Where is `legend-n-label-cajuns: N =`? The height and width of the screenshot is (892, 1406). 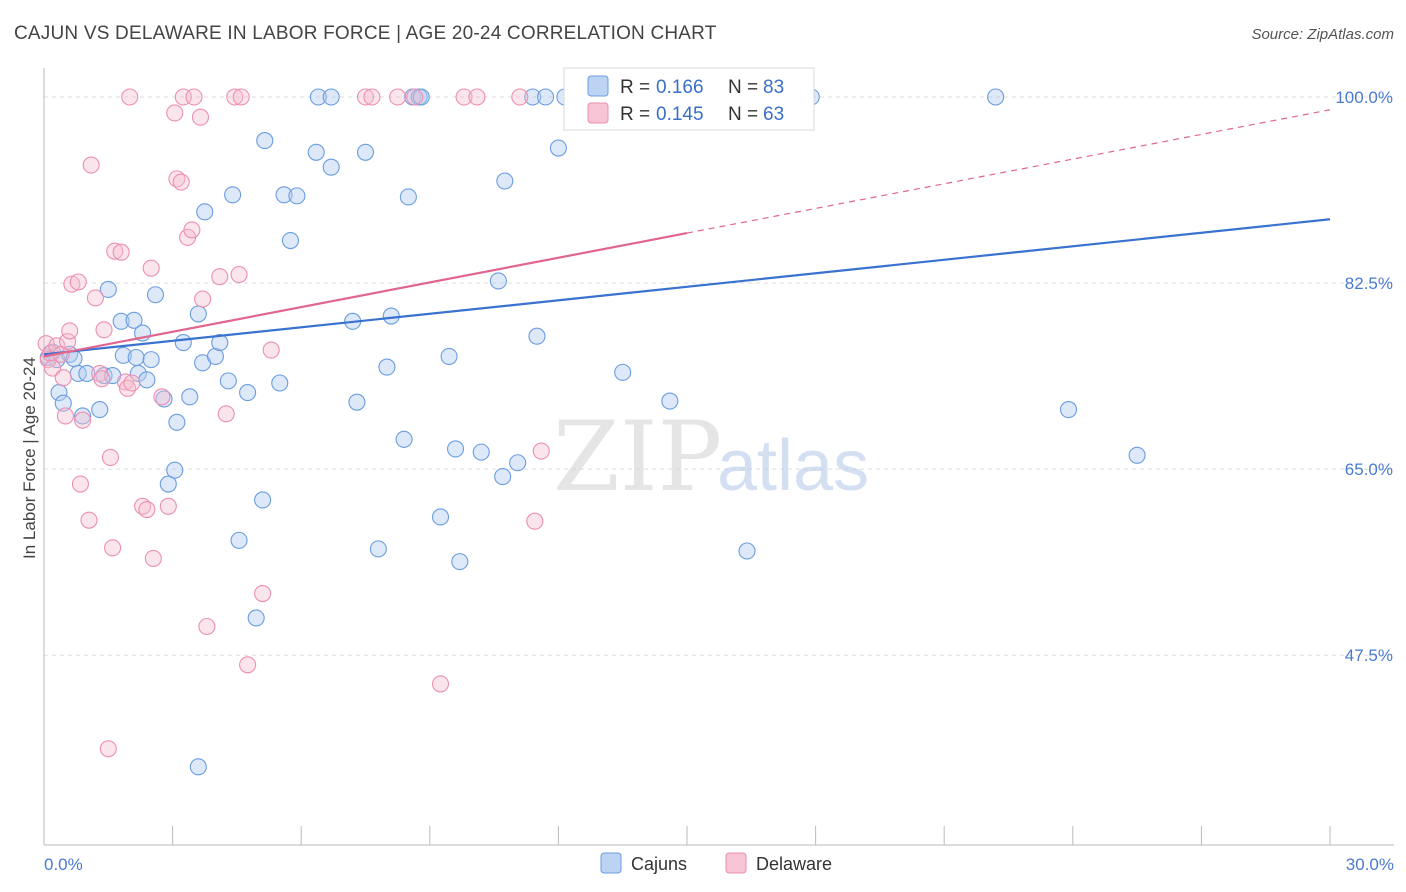
legend-n-label-cajuns: N = is located at coordinates (743, 87).